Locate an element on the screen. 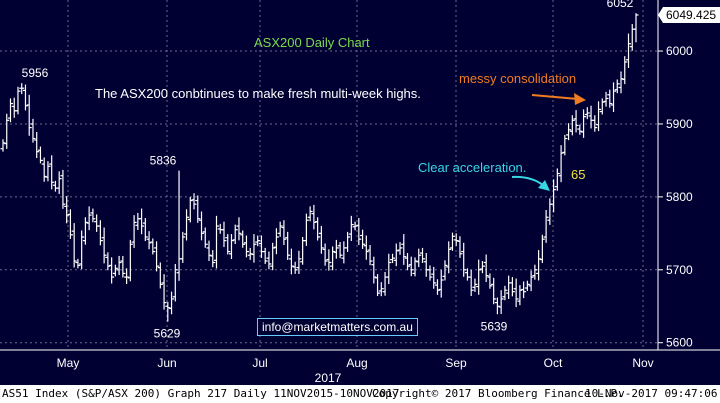  clear-acceleration-annotation: Clear acceleration. is located at coordinates (472, 167).